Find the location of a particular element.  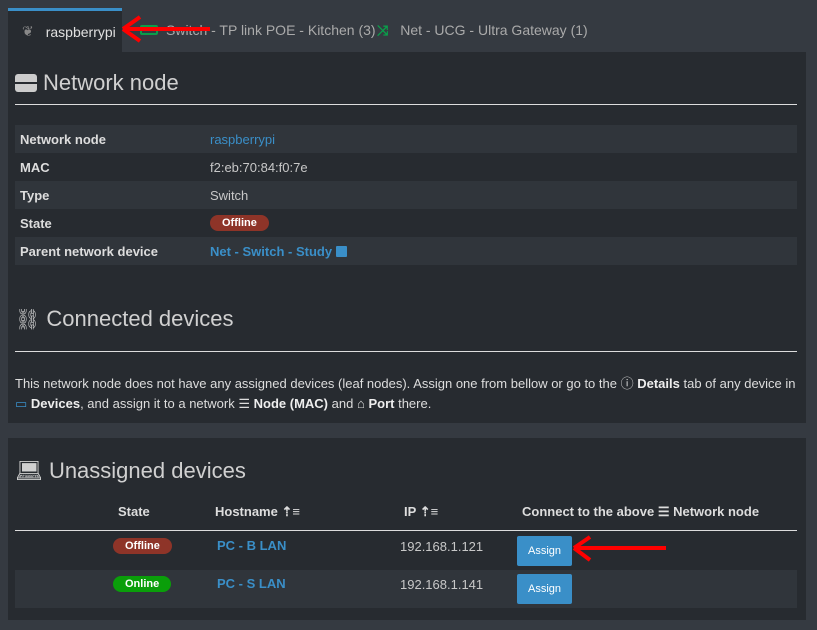

row-mac: MAC f2:eb:70:84:f0:7e is located at coordinates (164, 167).